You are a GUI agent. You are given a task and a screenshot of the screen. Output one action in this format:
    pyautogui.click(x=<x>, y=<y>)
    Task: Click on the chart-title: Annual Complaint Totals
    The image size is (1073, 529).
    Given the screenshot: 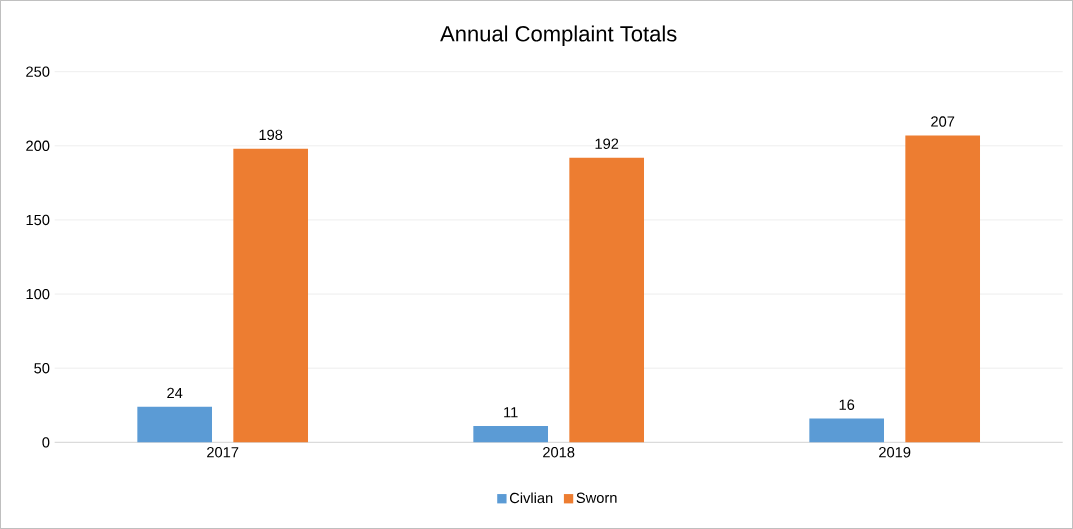 What is the action you would take?
    pyautogui.click(x=558, y=35)
    